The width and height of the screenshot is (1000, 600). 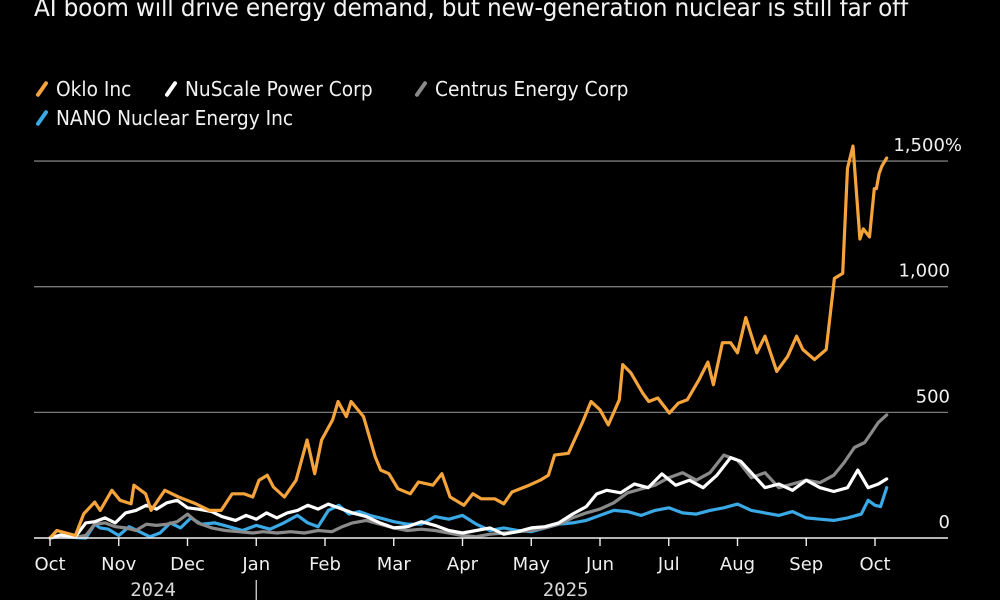 I want to click on x-tick-label-sep: Sep, so click(x=806, y=564).